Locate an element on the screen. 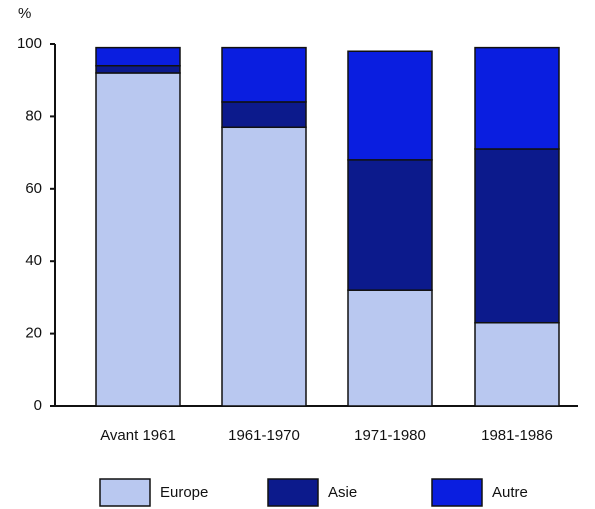 The image size is (595, 509). y-tick-label: 60 is located at coordinates (33, 188).